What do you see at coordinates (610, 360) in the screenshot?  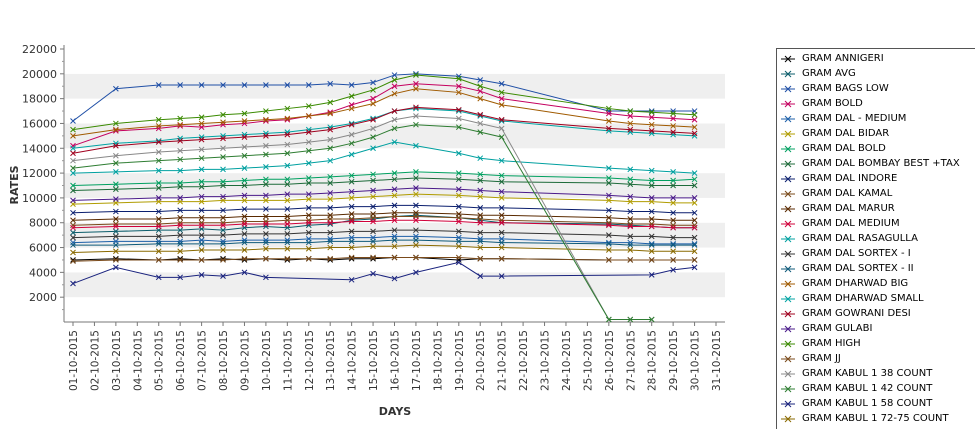 I see `x-tick-label: 26-10-2015` at bounding box center [610, 360].